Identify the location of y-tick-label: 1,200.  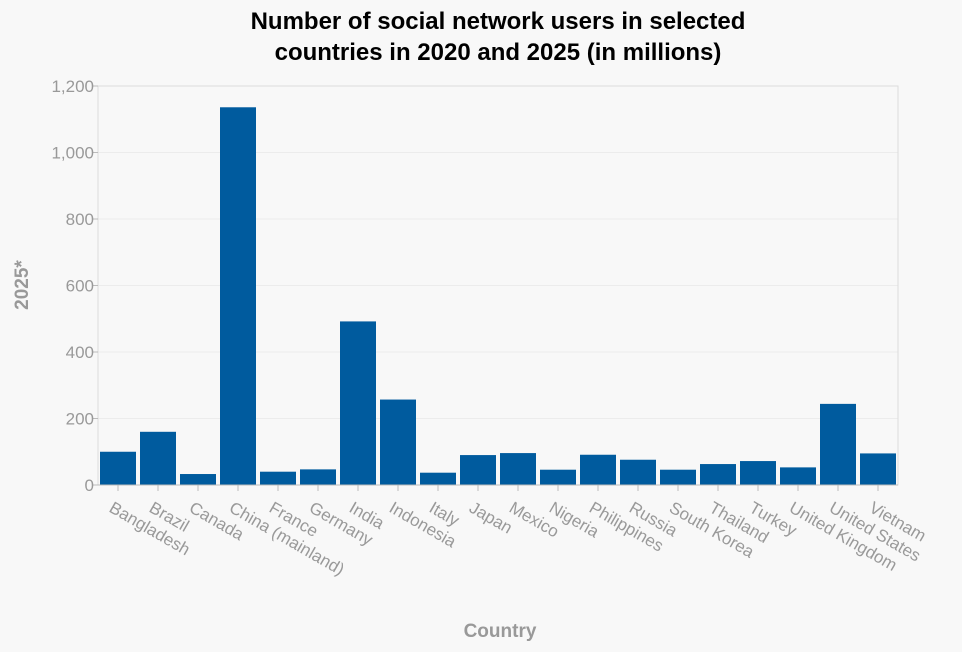
(72, 86).